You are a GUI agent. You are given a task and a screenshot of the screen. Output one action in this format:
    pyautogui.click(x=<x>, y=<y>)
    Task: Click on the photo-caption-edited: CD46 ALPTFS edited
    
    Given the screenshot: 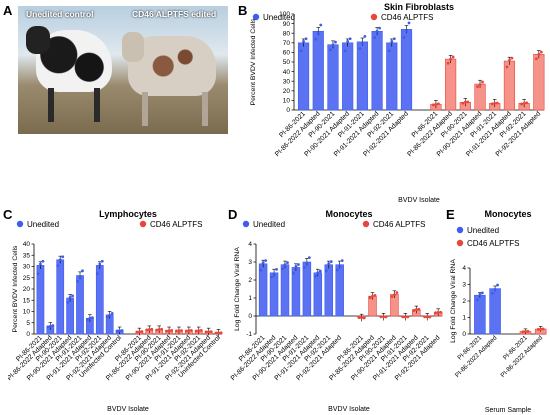 What is the action you would take?
    pyautogui.click(x=174, y=14)
    